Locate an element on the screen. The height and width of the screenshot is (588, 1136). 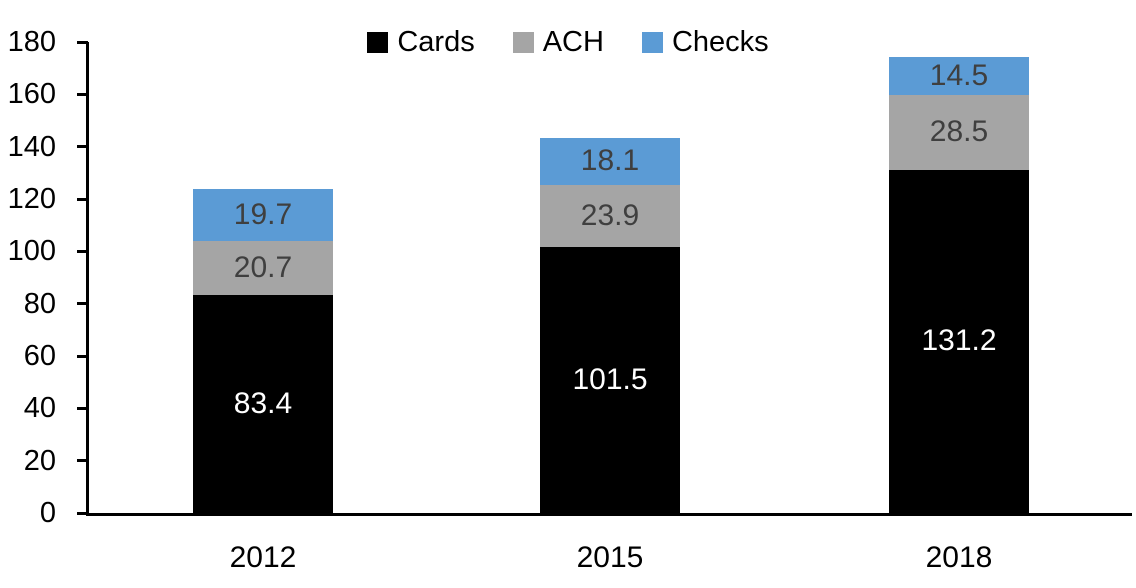
bar-segment-cards-2015: 101.5 is located at coordinates (610, 380).